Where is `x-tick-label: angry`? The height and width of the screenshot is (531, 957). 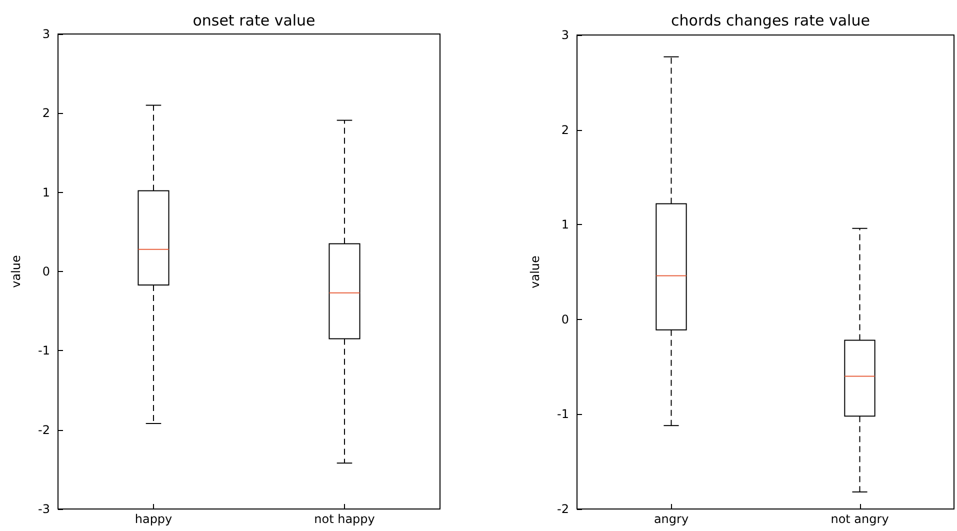 x-tick-label: angry is located at coordinates (671, 519).